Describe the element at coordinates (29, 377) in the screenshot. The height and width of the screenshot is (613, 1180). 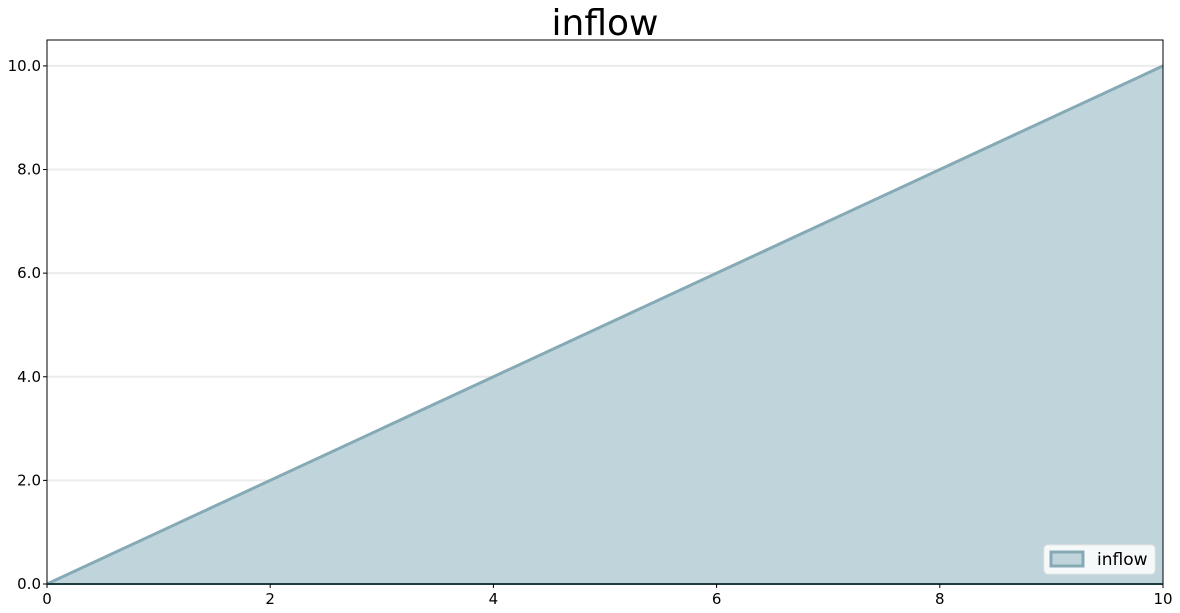
I see `y-tick-label-2: 4.0` at that location.